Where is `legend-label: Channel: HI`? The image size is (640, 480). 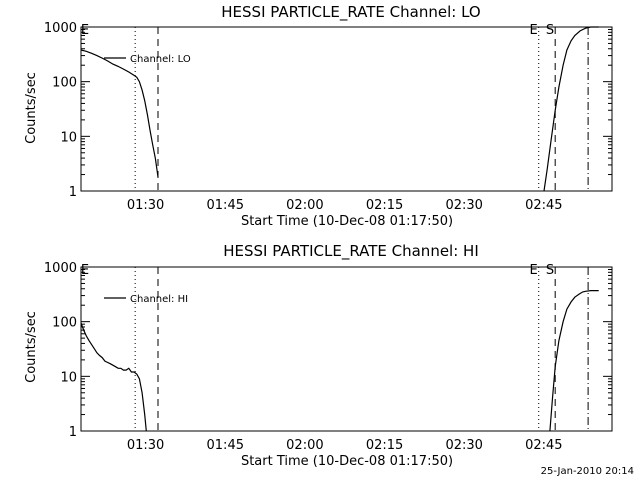 legend-label: Channel: HI is located at coordinates (159, 299).